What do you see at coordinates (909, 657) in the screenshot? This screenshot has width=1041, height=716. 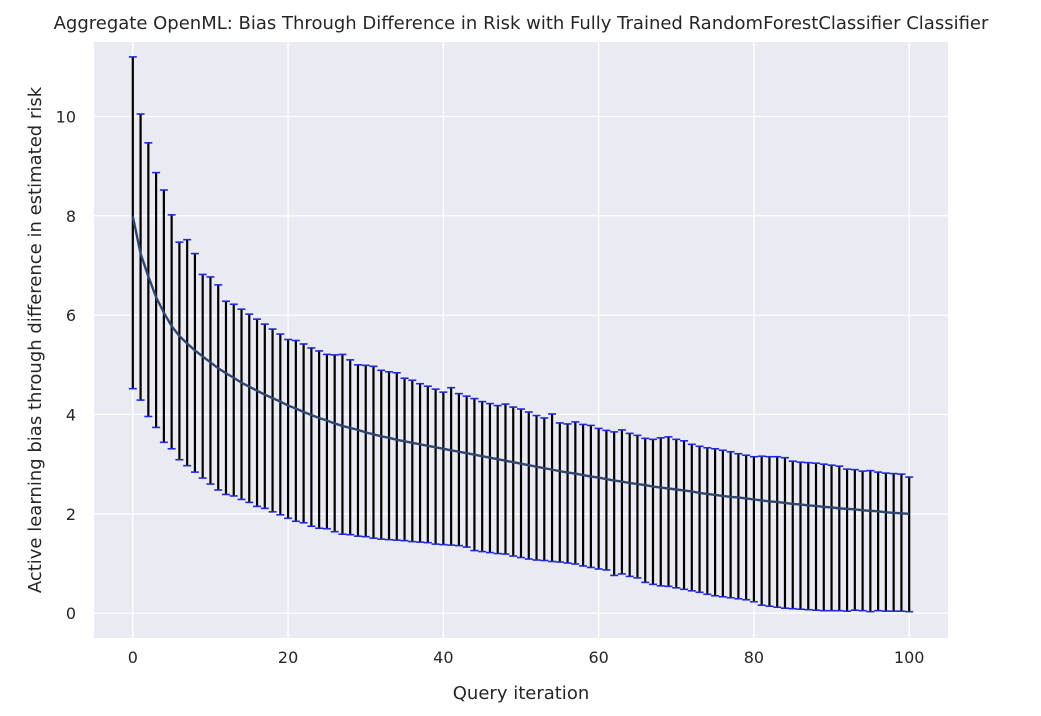 I see `x-tick-label: 100` at bounding box center [909, 657].